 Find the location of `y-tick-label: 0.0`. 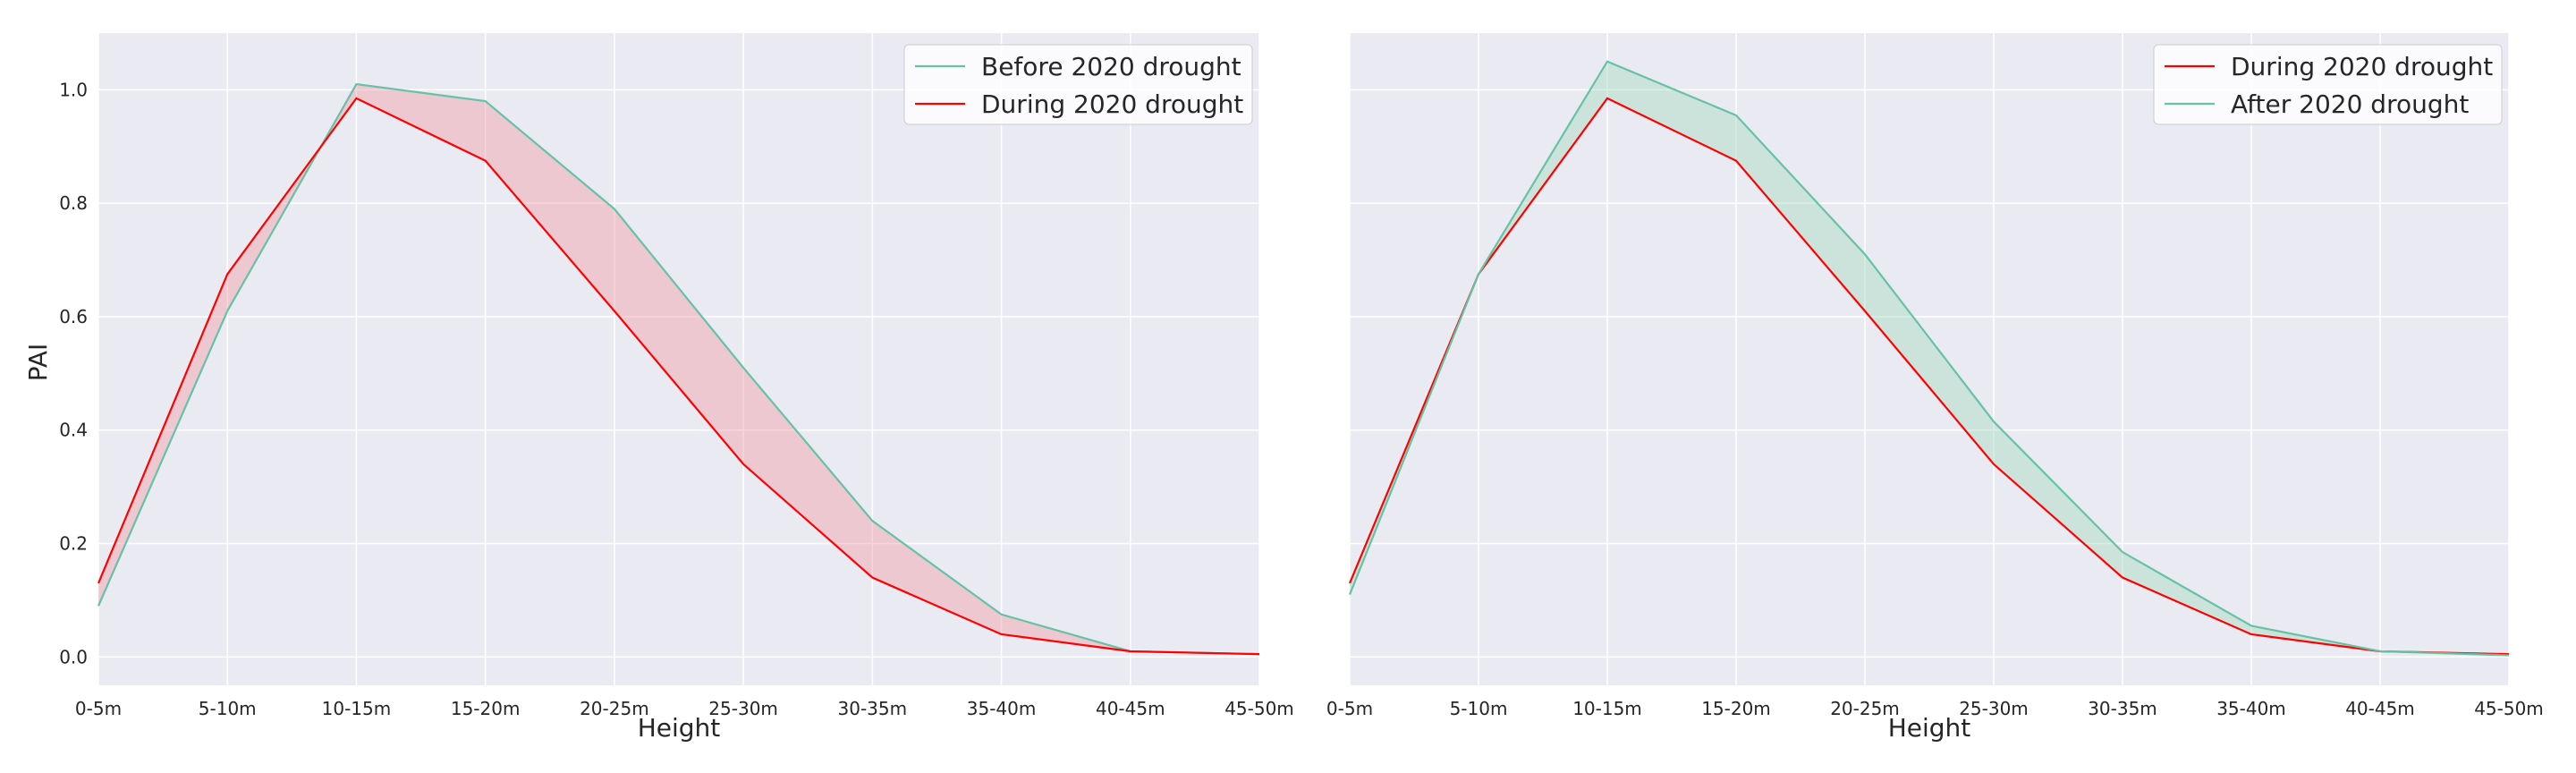

y-tick-label: 0.0 is located at coordinates (73, 656).